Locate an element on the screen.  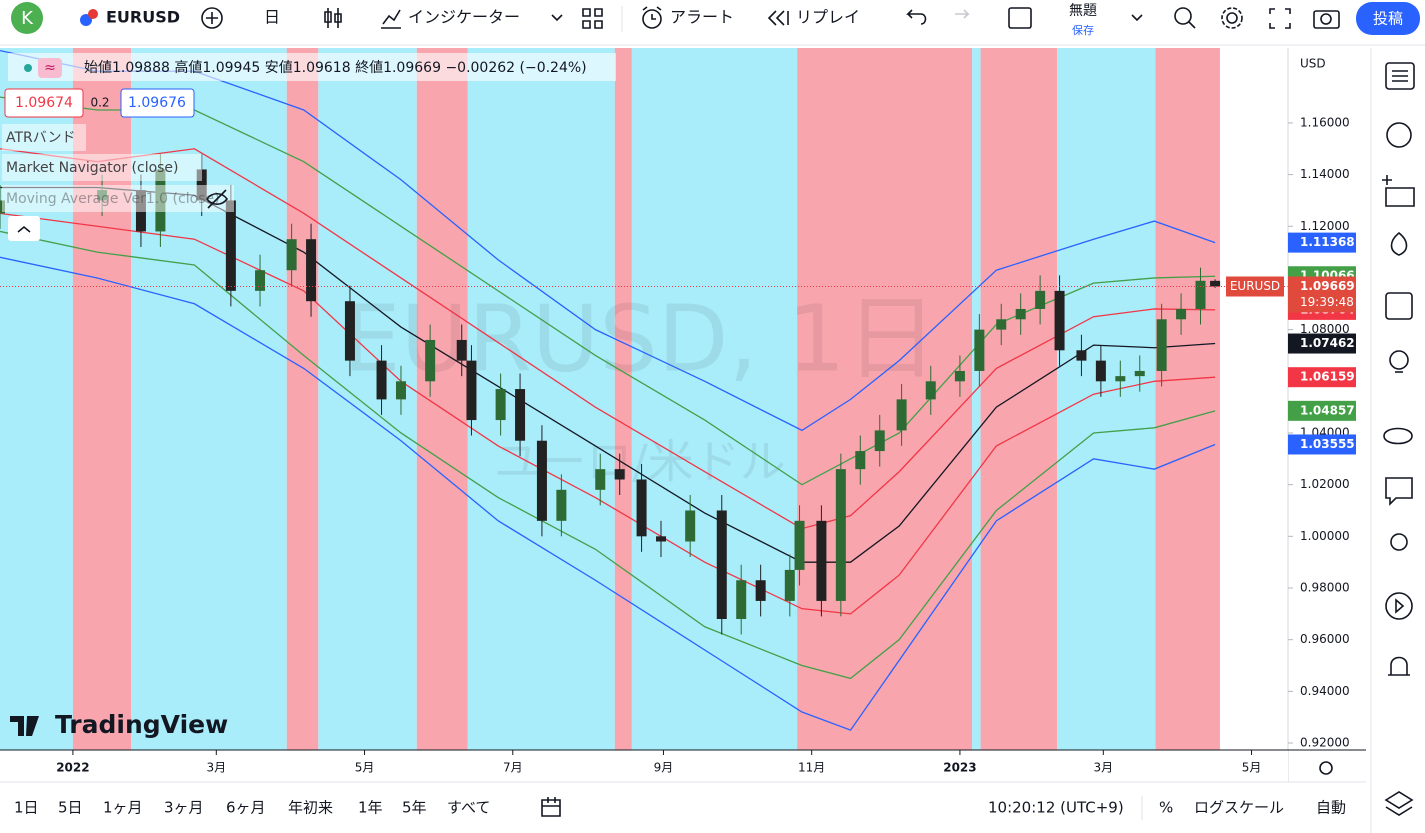
indicator-badge is located at coordinates (50, 68).